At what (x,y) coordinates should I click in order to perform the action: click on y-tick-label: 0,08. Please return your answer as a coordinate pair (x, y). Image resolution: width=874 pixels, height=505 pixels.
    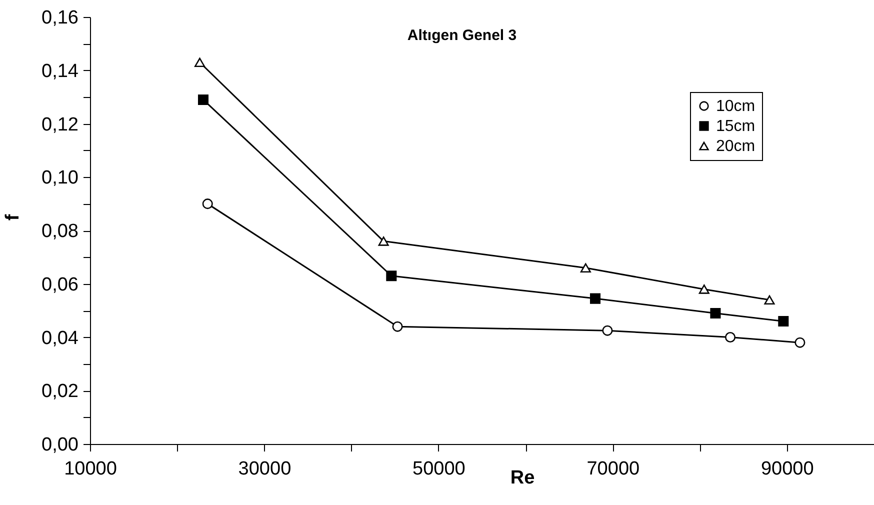
    Looking at the image, I should click on (60, 231).